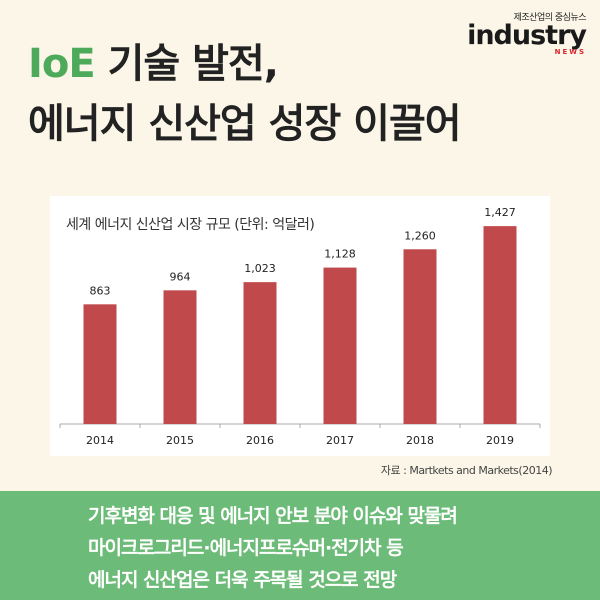 The width and height of the screenshot is (600, 600). Describe the element at coordinates (180, 357) in the screenshot. I see `bar-2015` at that location.